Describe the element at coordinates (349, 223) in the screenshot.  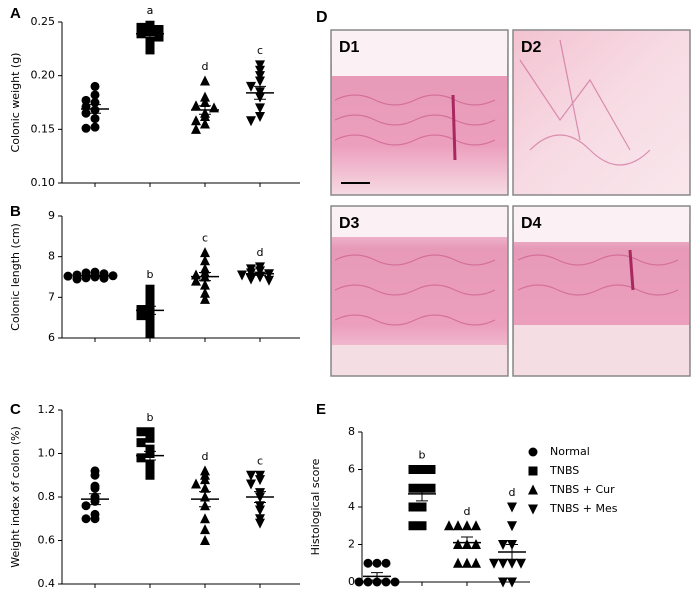
I see `image-label: D3` at that location.